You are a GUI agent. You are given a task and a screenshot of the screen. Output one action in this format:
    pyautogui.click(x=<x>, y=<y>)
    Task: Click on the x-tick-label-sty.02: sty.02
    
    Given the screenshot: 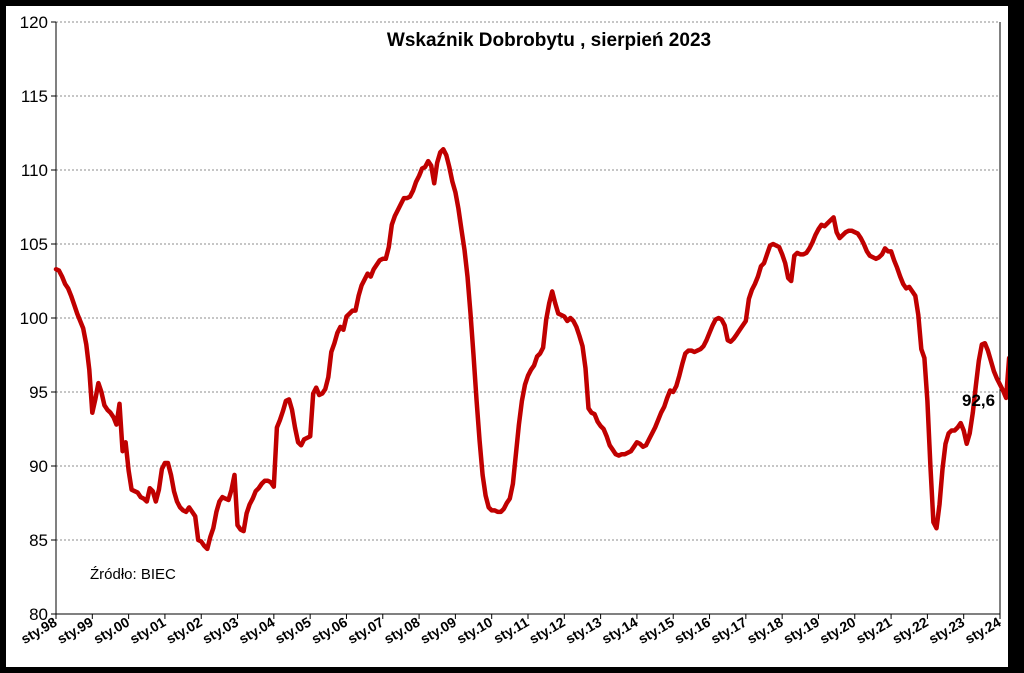 What is the action you would take?
    pyautogui.click(x=184, y=630)
    